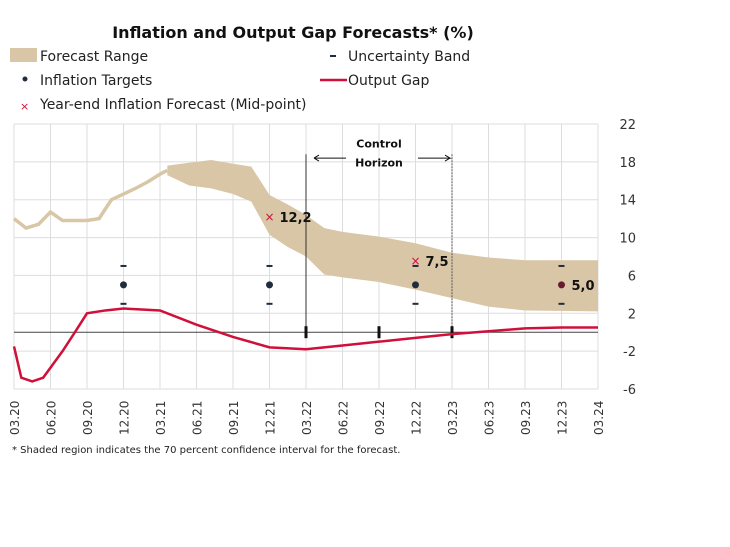 Image resolution: width=730 pixels, height=547 pixels. I want to click on legend-forecast-range-swatch, so click(23, 55).